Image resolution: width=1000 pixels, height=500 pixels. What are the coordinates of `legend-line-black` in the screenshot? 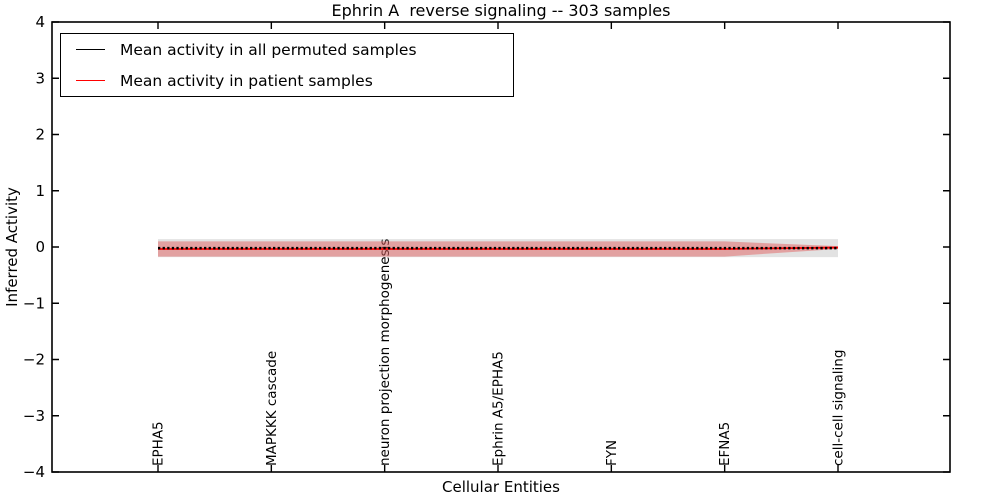 It's located at (90, 49).